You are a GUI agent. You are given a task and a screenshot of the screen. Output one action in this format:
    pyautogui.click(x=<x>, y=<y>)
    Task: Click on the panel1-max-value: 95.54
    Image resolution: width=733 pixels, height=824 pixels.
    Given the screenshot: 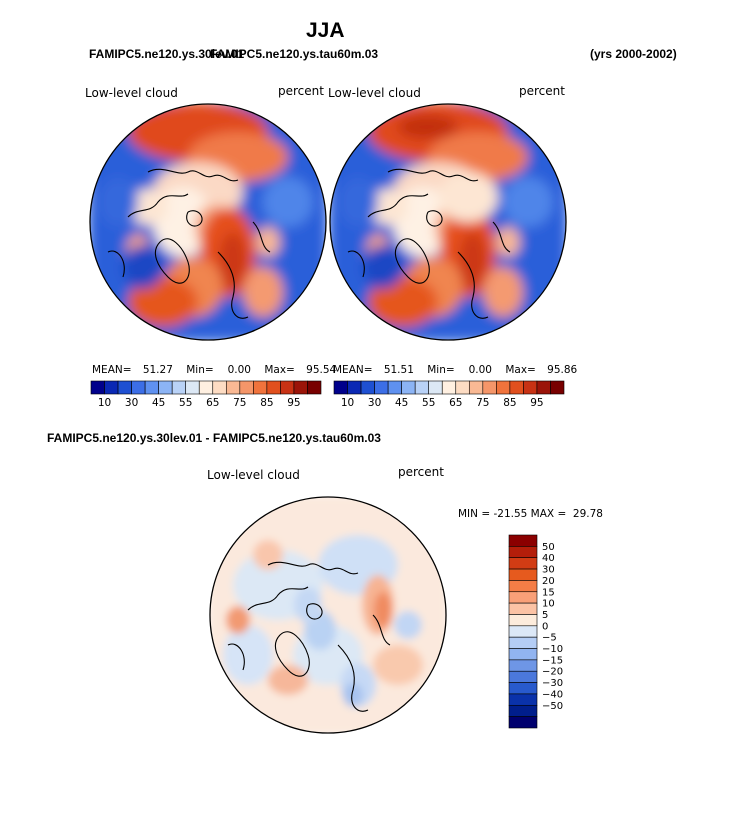 What is the action you would take?
    pyautogui.click(x=321, y=370)
    